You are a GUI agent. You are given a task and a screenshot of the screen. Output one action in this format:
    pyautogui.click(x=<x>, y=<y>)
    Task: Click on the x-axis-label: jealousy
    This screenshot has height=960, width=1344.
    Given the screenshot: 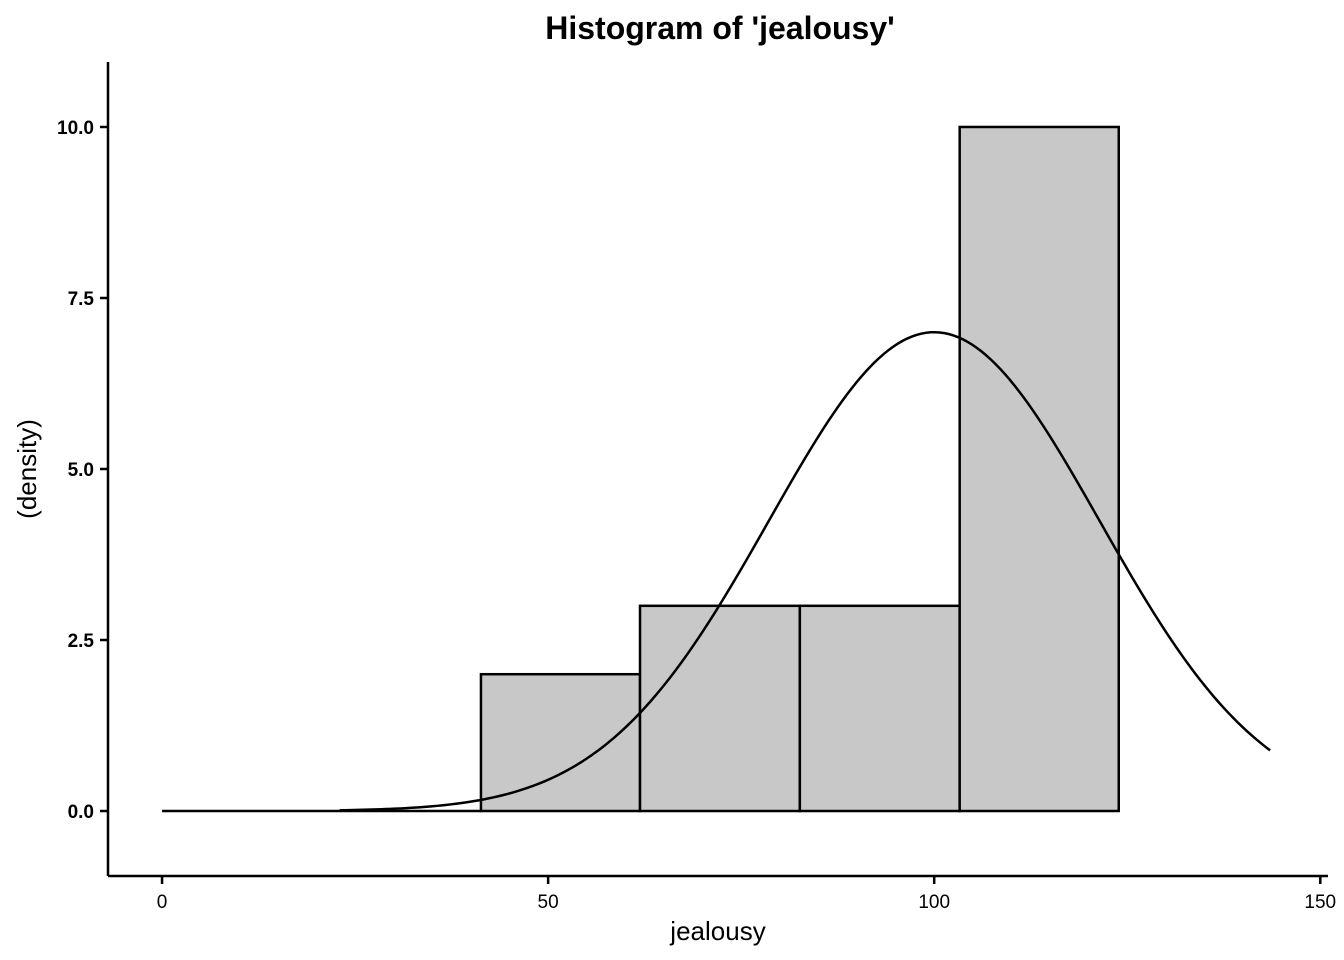 What is the action you would take?
    pyautogui.click(x=717, y=931)
    